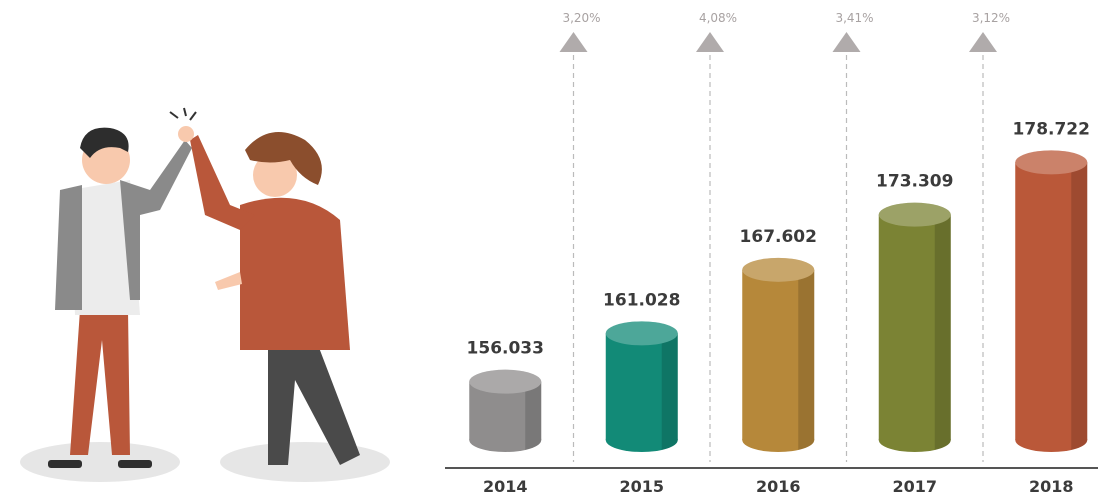 The image size is (1098, 495). Describe the element at coordinates (1051, 129) in the screenshot. I see `value-label: 178.722` at that location.